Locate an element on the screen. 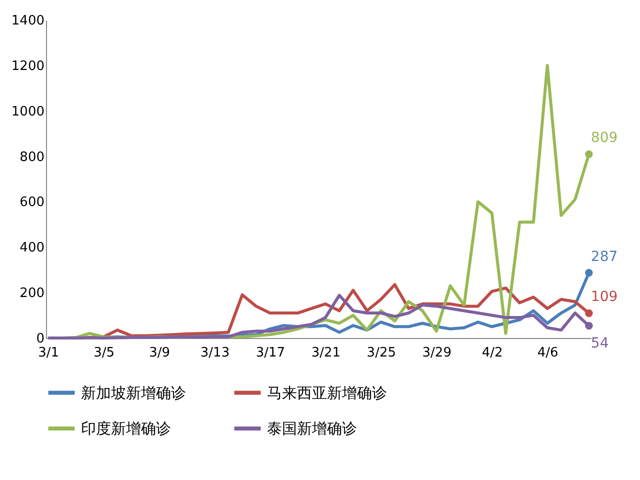 This screenshot has height=480, width=640. legend-label: 马来西亚新增确诊 is located at coordinates (327, 393).